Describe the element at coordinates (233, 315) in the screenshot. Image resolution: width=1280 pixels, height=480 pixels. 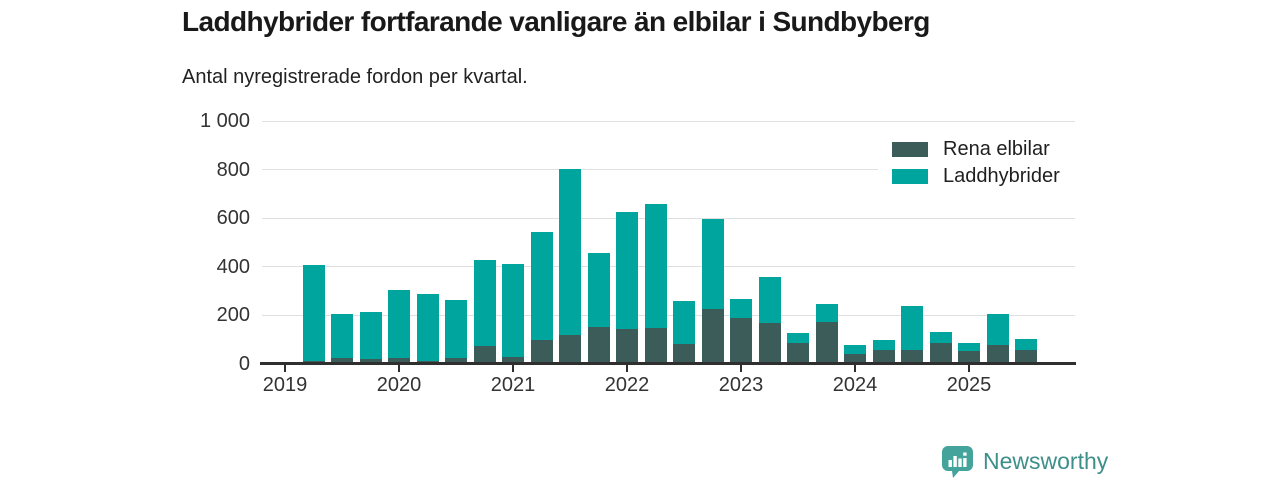
I see `y-axis-label: 200` at that location.